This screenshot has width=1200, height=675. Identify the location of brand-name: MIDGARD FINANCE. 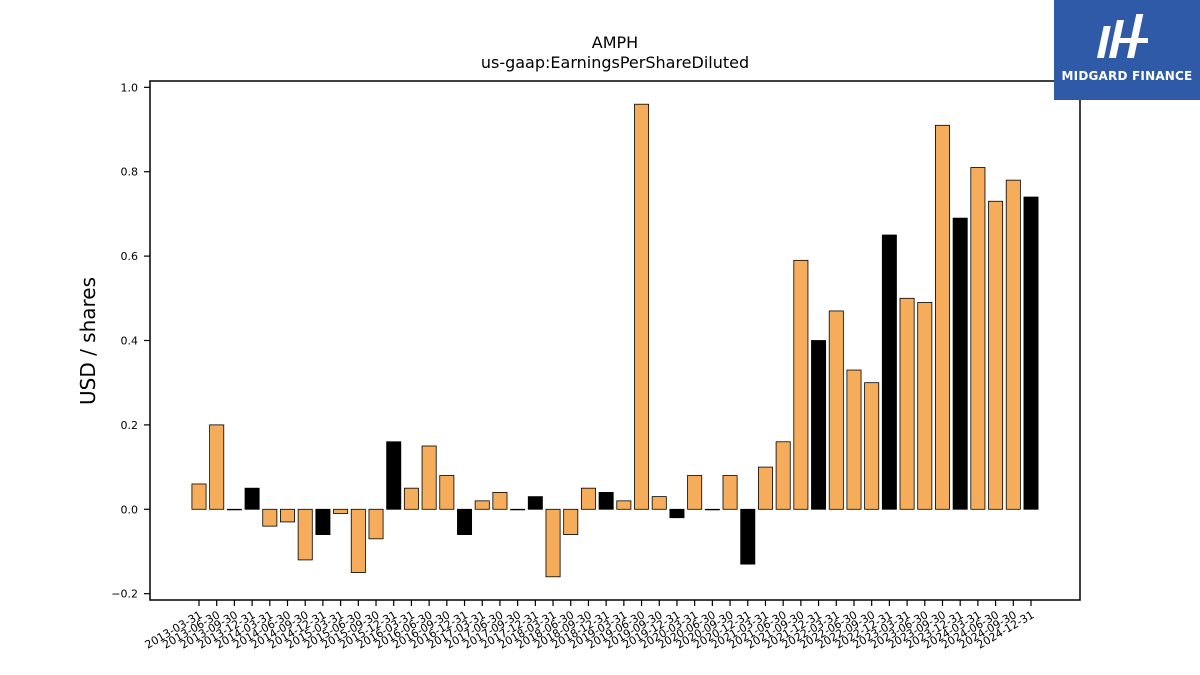
(1127, 76).